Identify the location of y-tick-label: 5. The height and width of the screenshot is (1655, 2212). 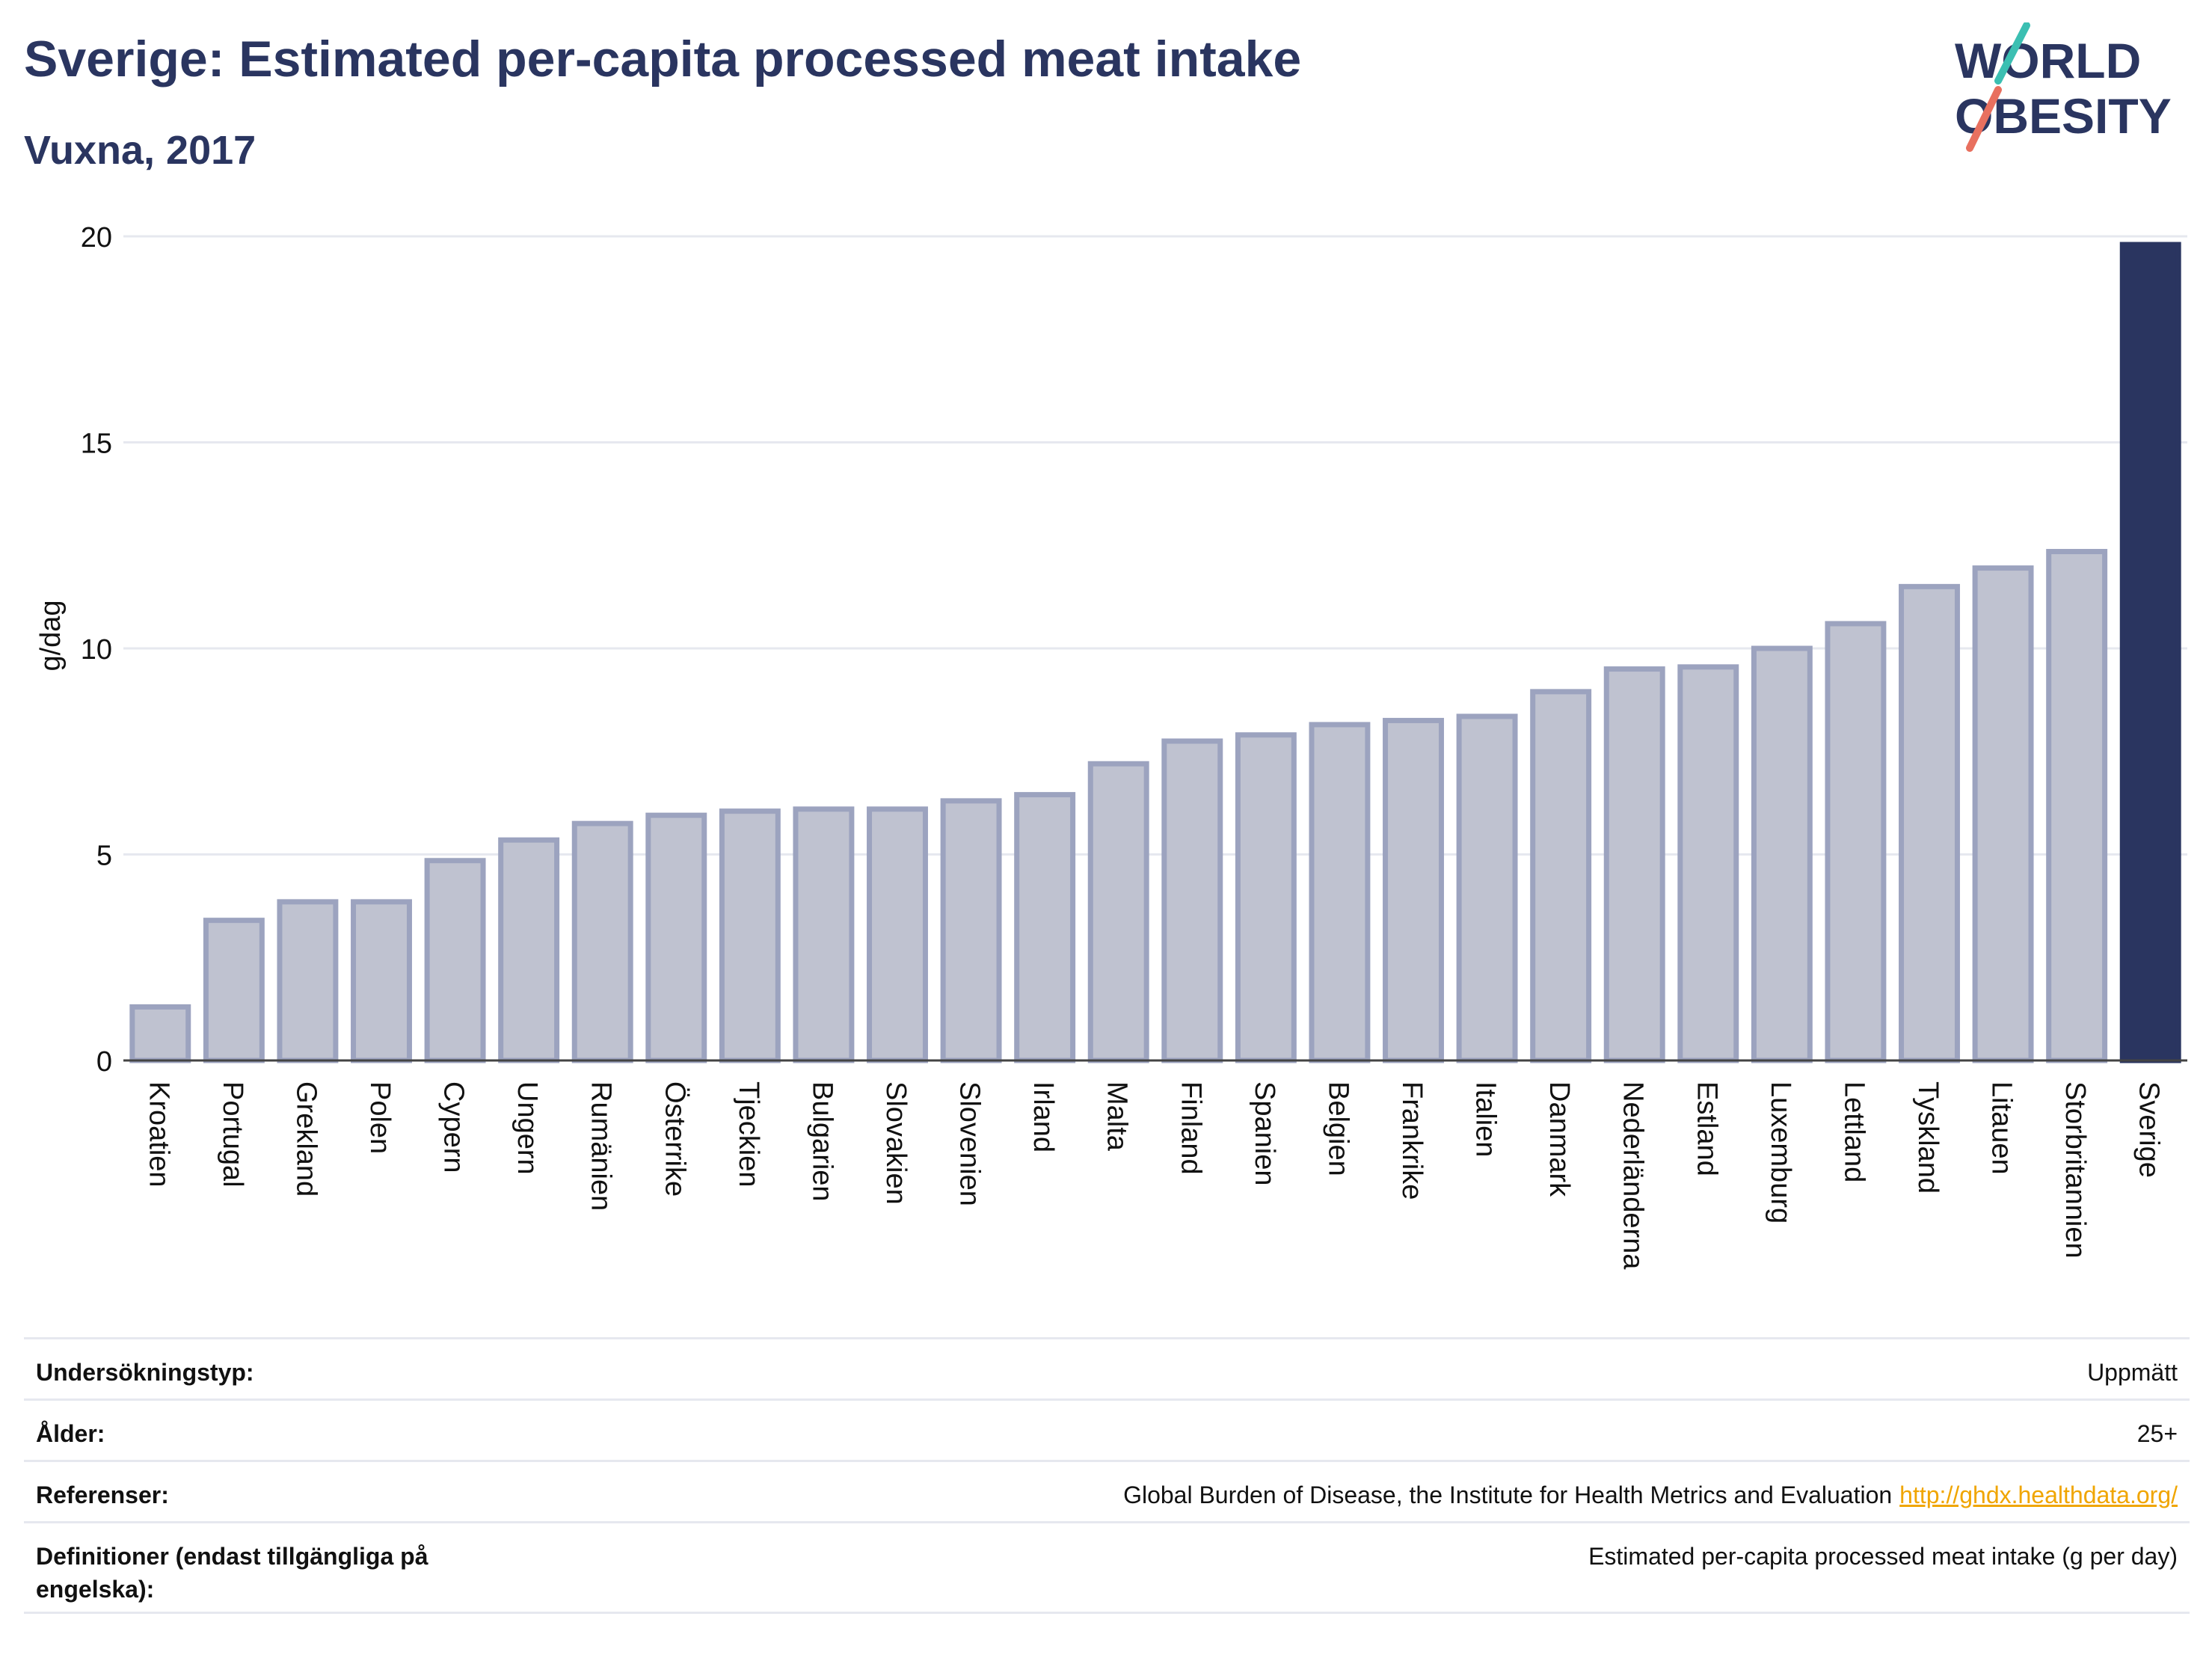
(104, 856).